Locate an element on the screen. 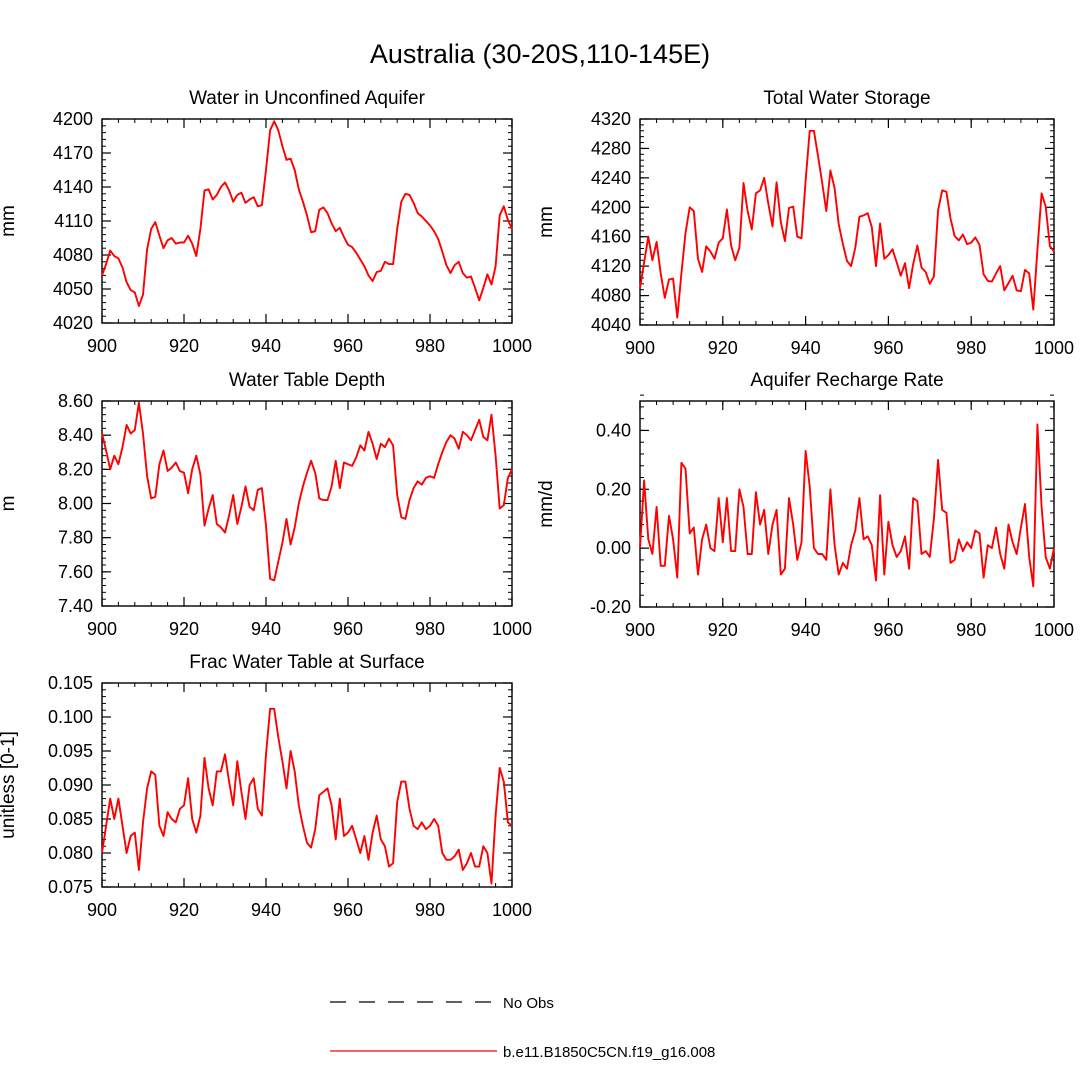  y-tick-label: 4120 is located at coordinates (611, 266).